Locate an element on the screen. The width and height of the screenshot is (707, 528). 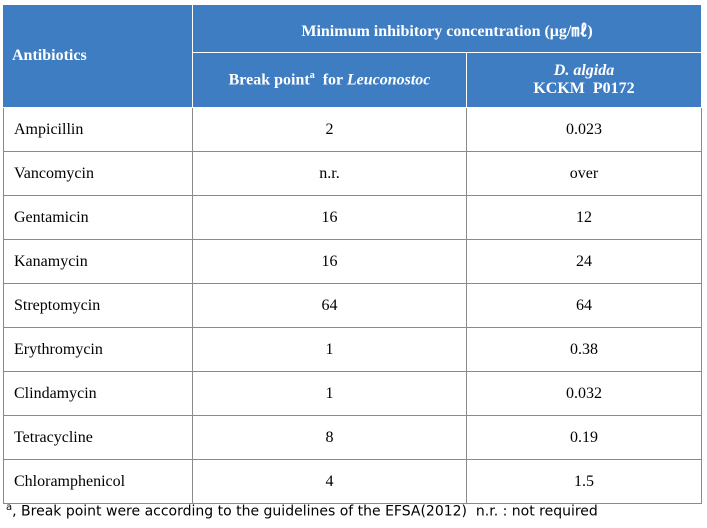
mic-value: 0.032 is located at coordinates (584, 393).